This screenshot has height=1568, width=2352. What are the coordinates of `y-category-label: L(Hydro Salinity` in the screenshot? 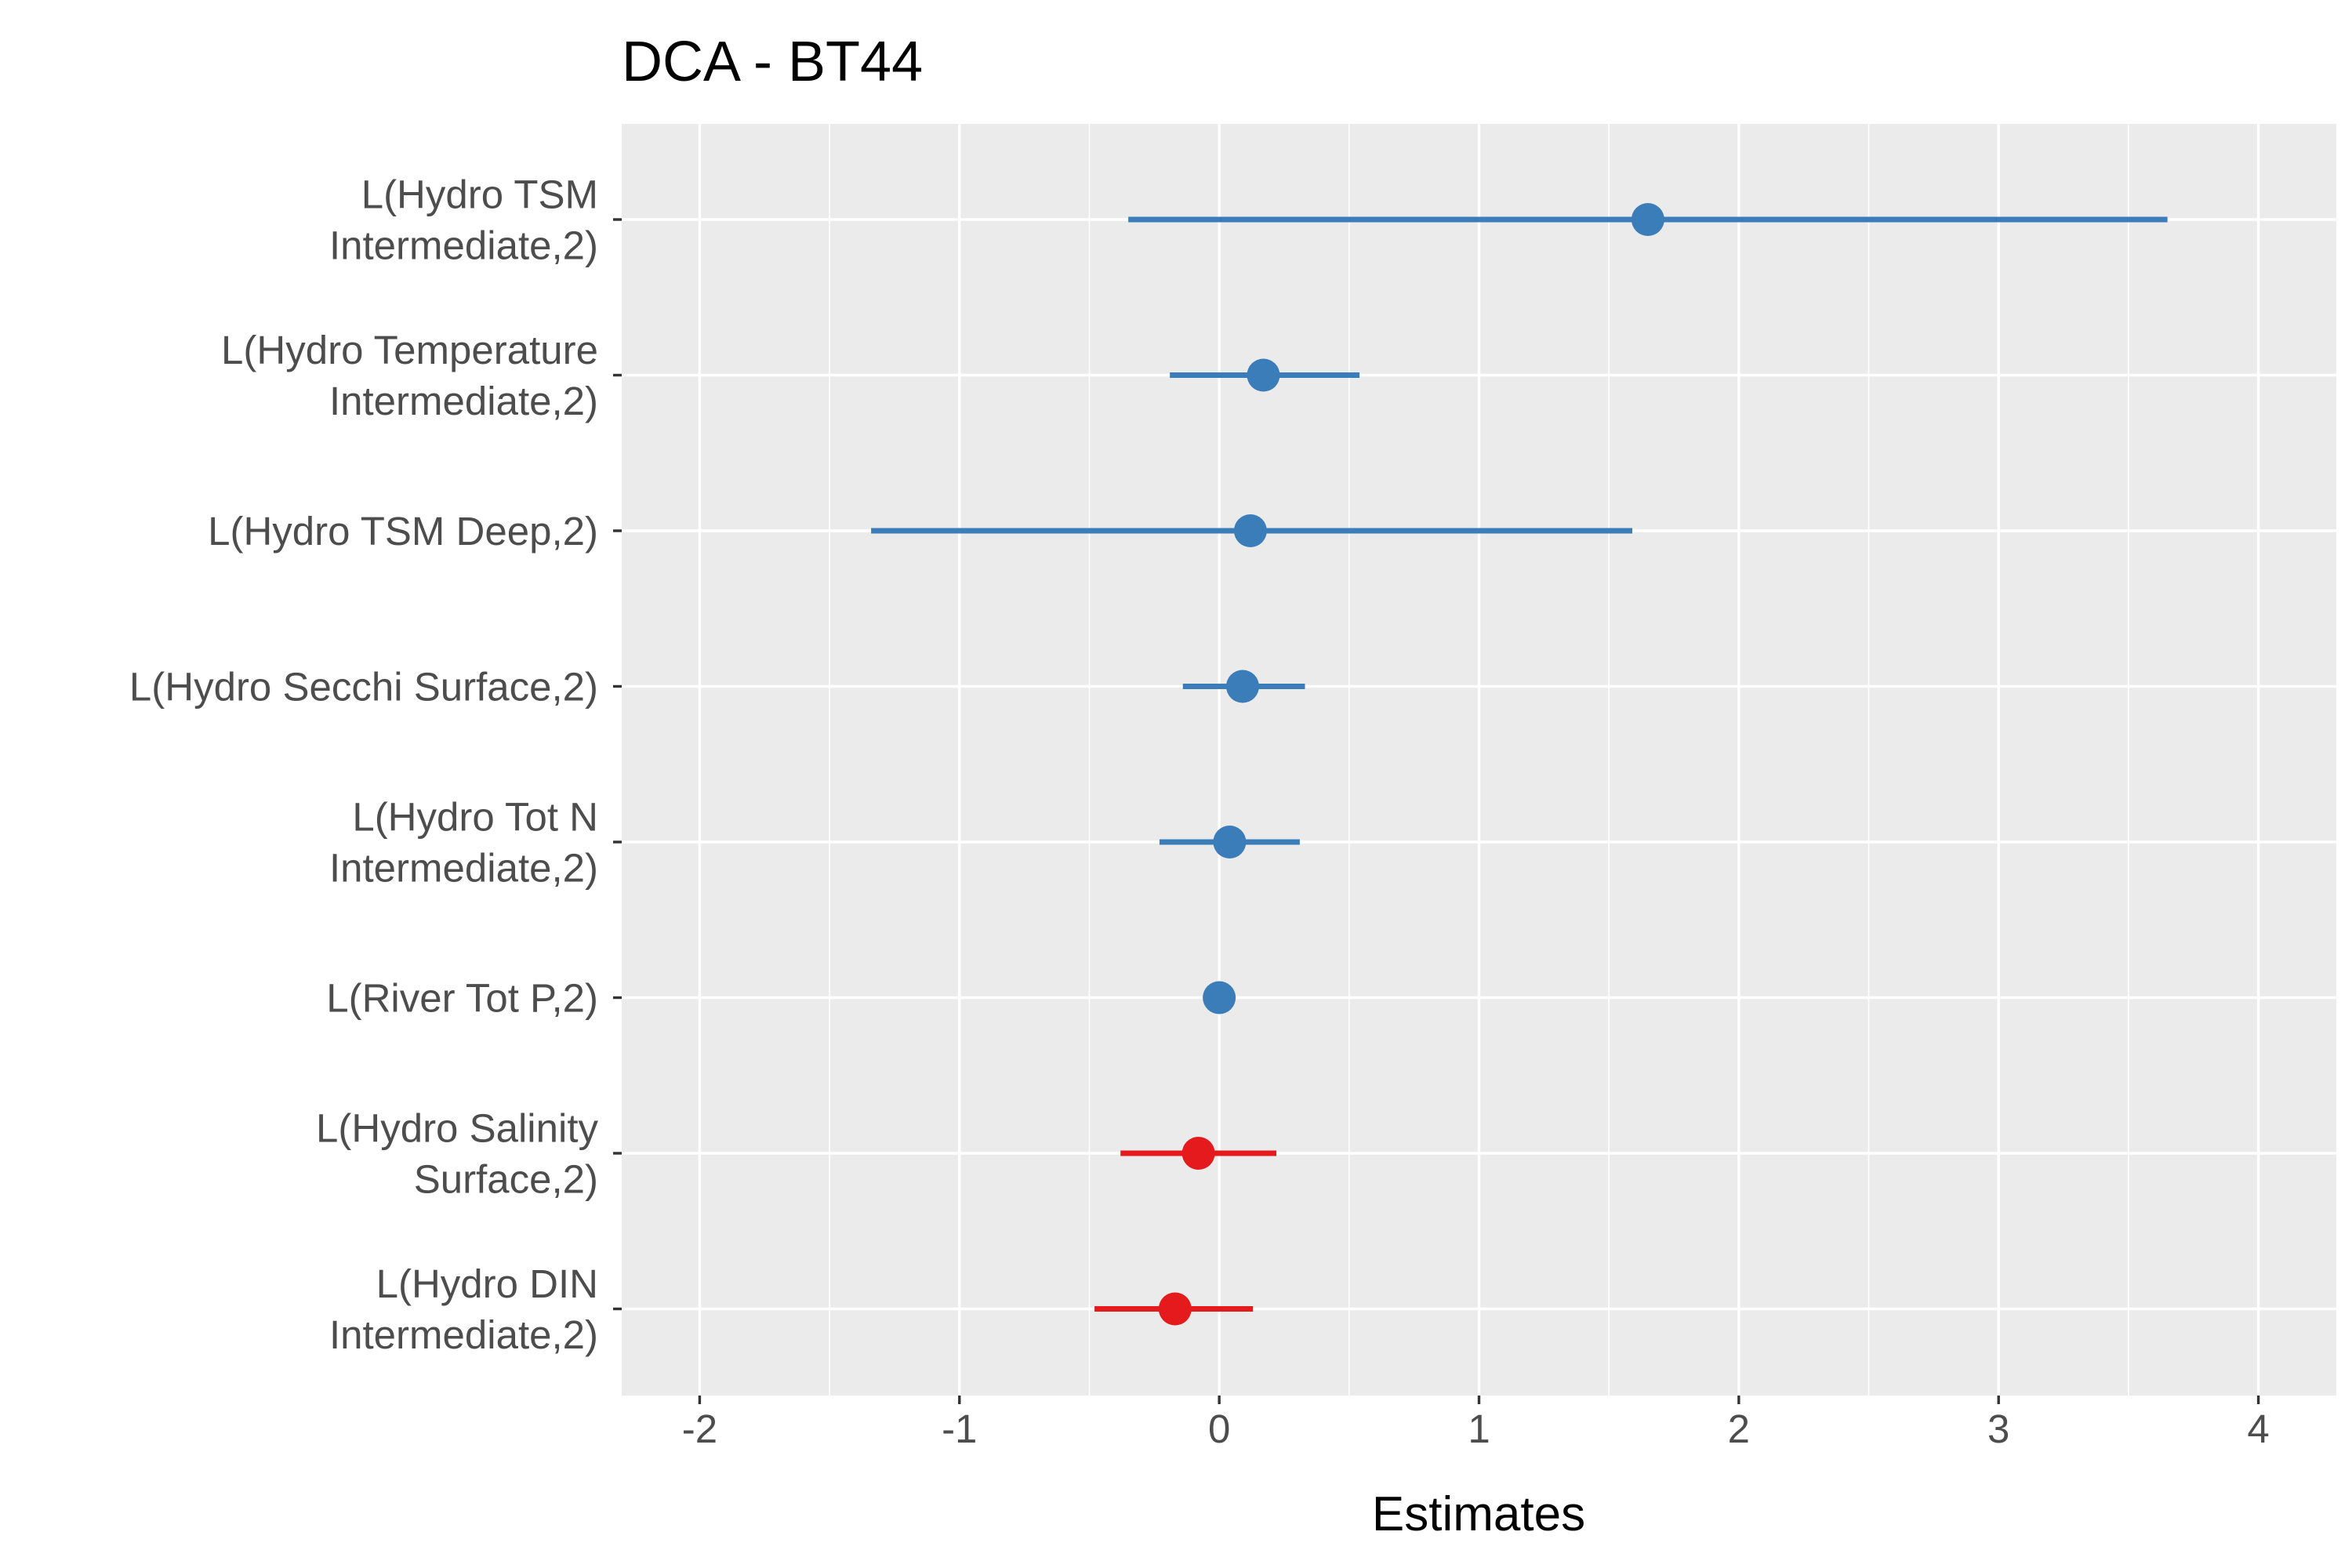 It's located at (457, 1128).